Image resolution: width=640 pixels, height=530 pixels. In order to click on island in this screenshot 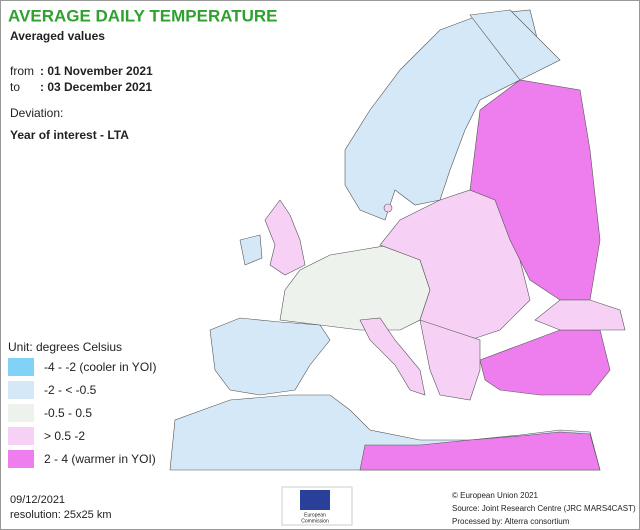, I will do `click(388, 208)`.